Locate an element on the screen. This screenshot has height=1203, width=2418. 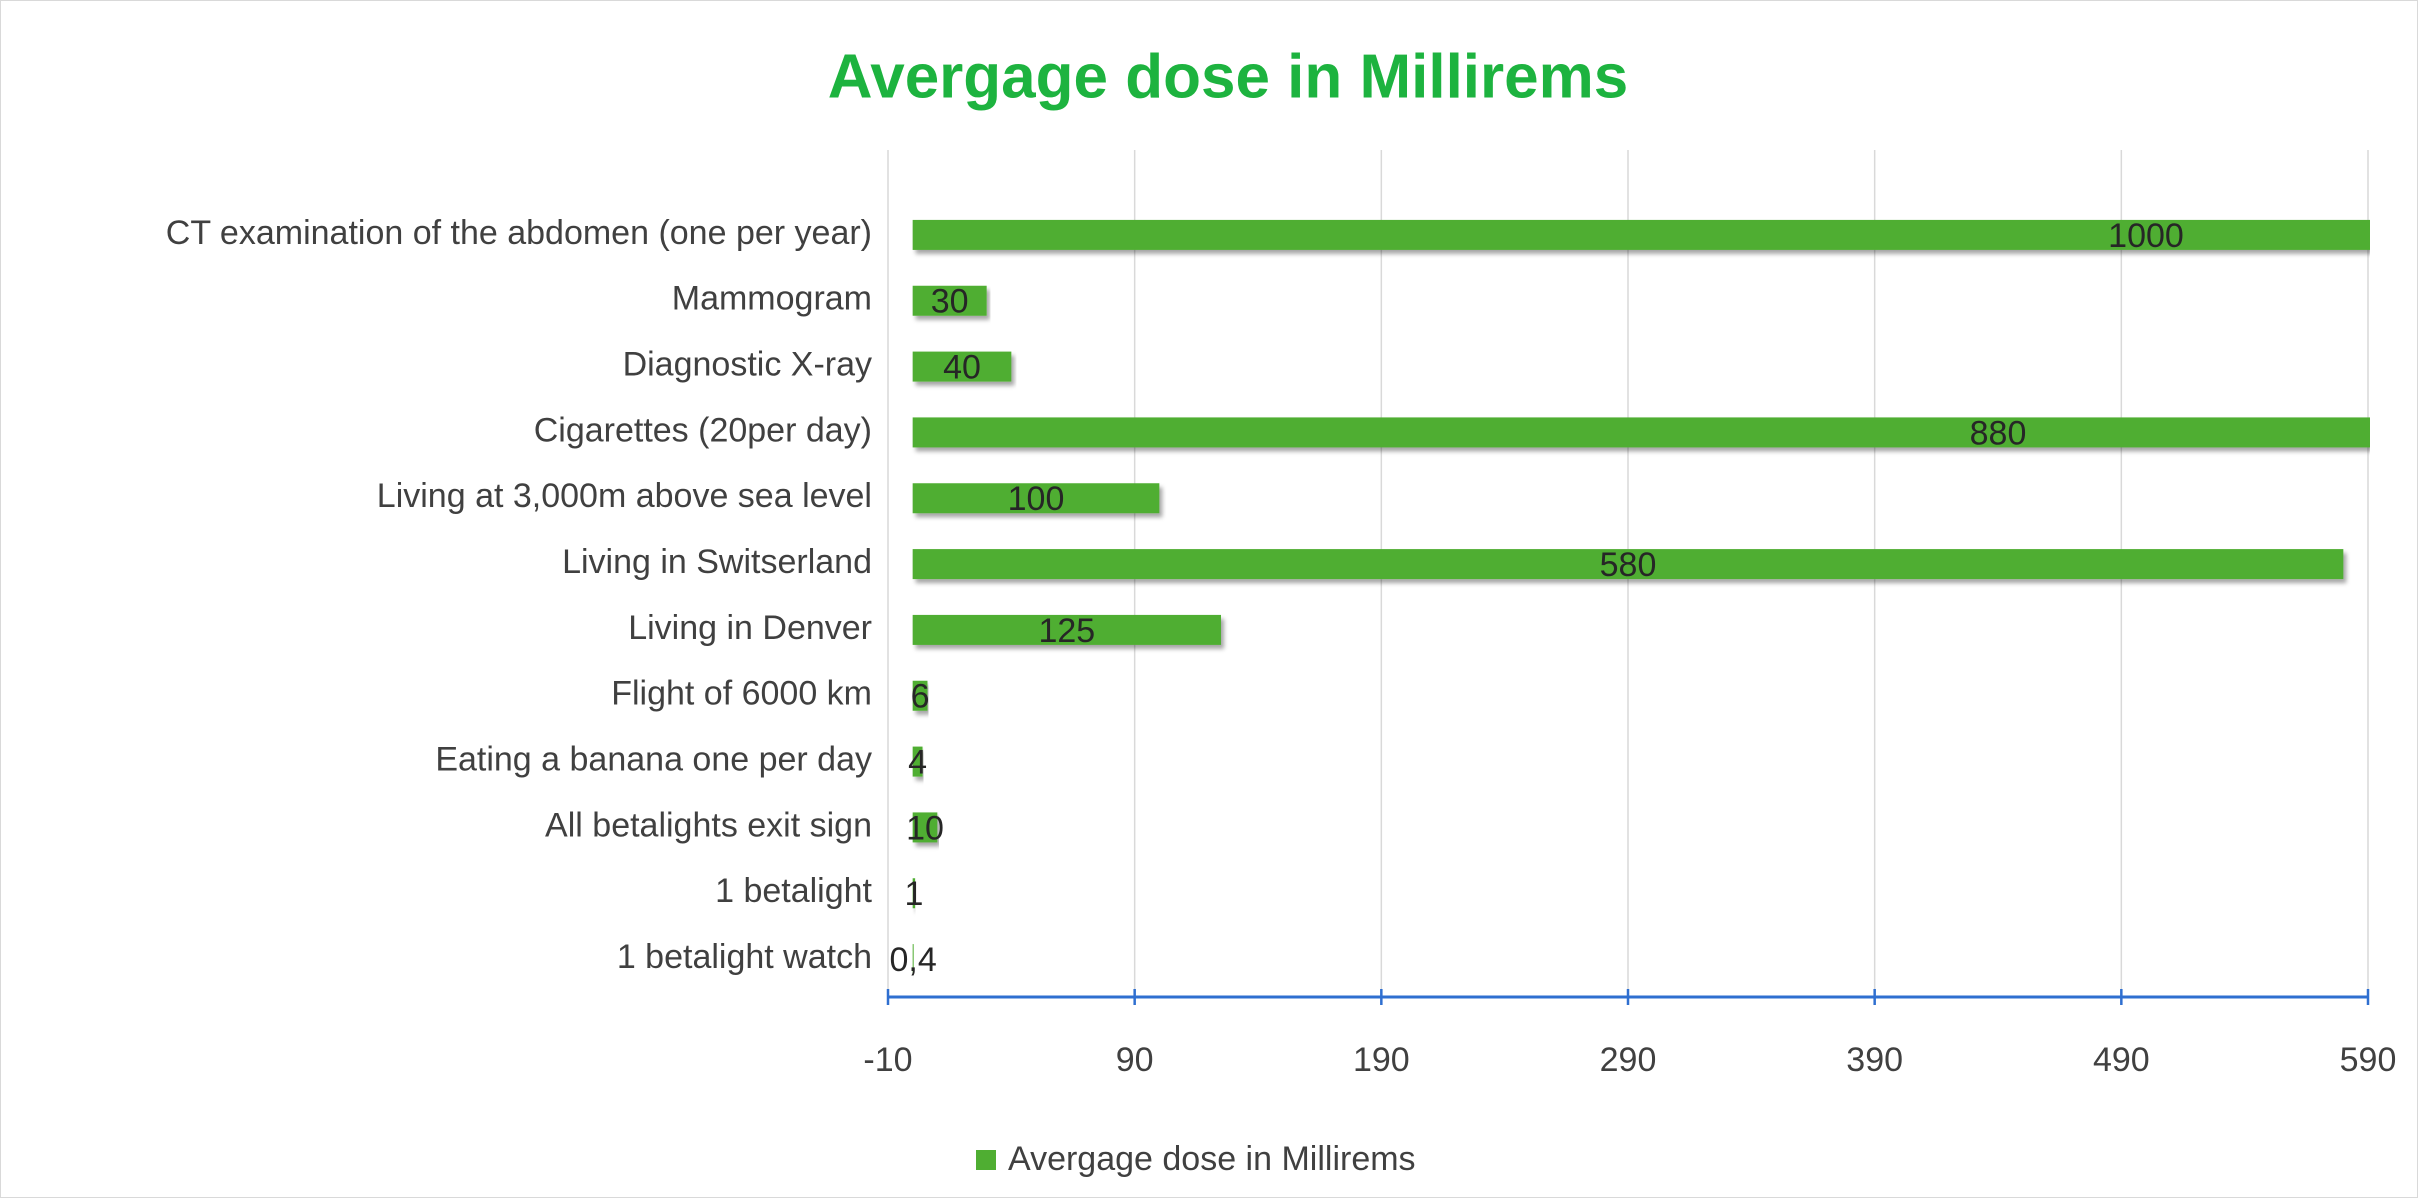
x-tick-label: 390 is located at coordinates (1874, 1060).